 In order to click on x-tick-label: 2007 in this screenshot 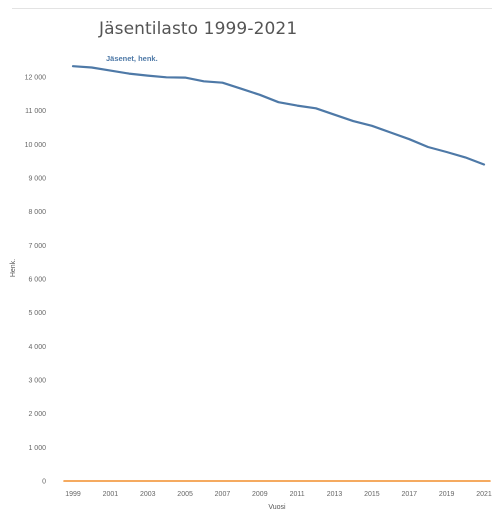, I will do `click(223, 494)`.